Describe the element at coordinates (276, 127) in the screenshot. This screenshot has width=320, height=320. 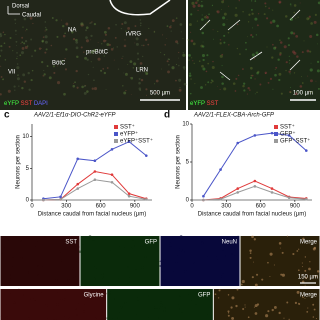
I see `legend-swatch` at that location.